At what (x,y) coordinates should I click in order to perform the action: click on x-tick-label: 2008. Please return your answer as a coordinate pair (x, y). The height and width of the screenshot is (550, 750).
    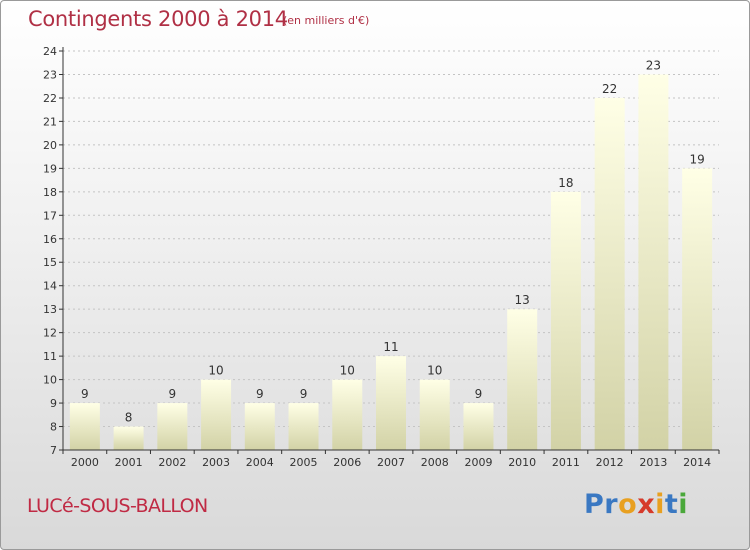
    Looking at the image, I should click on (435, 462).